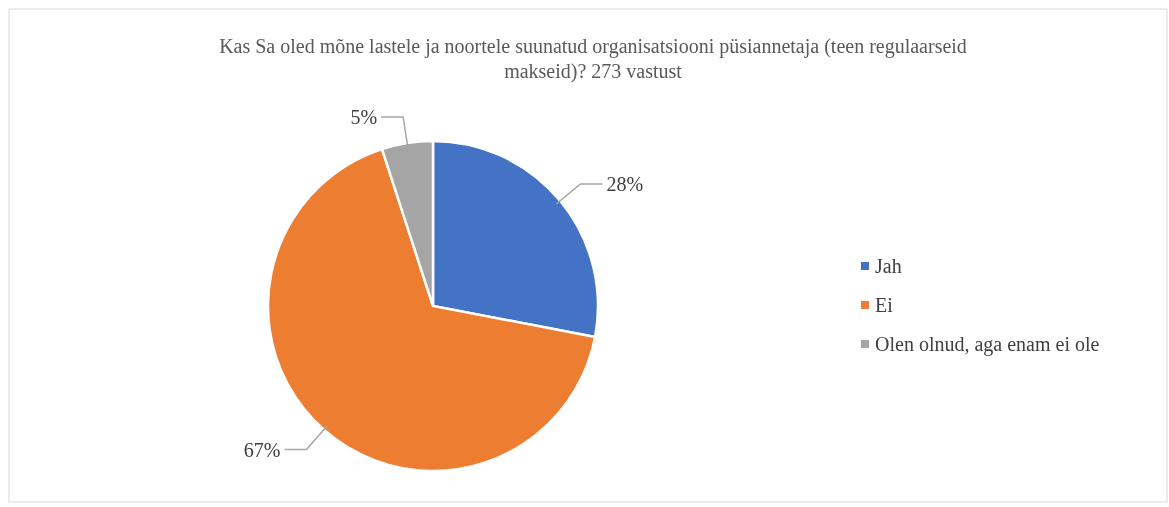  Describe the element at coordinates (625, 184) in the screenshot. I see `data-label: 28%` at that location.